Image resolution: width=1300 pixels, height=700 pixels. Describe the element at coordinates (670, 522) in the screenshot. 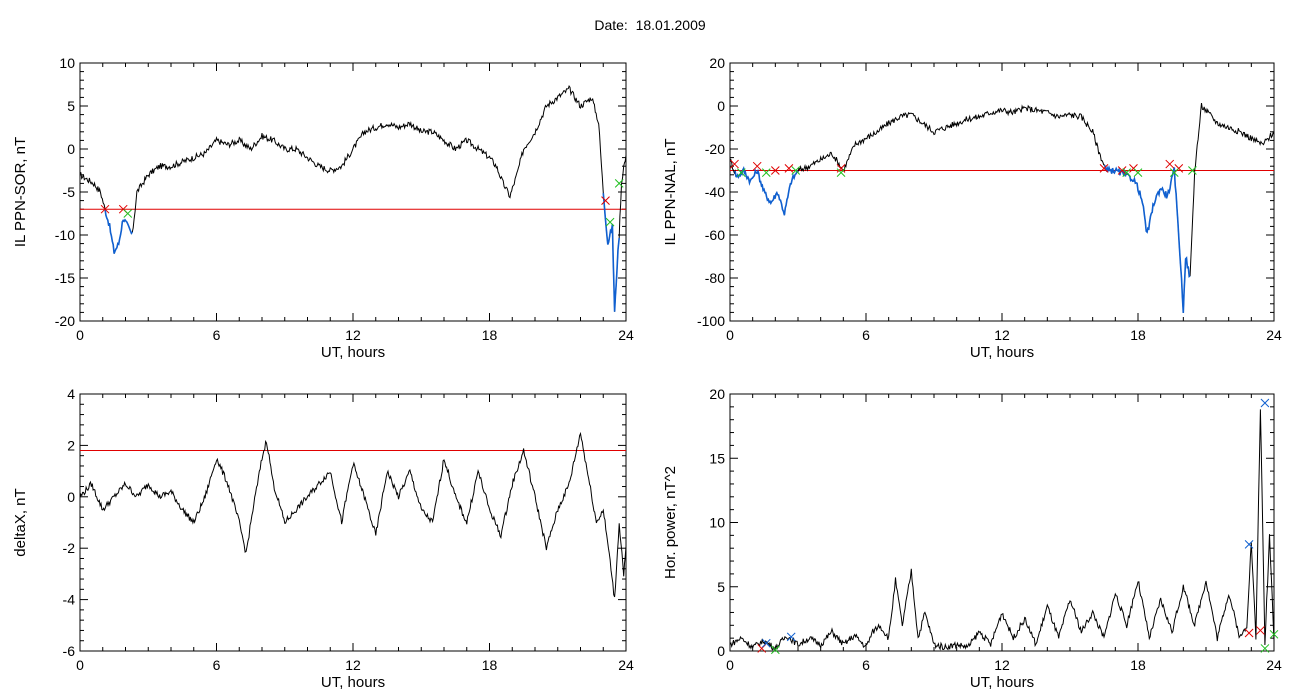

I see `y-axis-label: Hor. power, nT^2` at that location.